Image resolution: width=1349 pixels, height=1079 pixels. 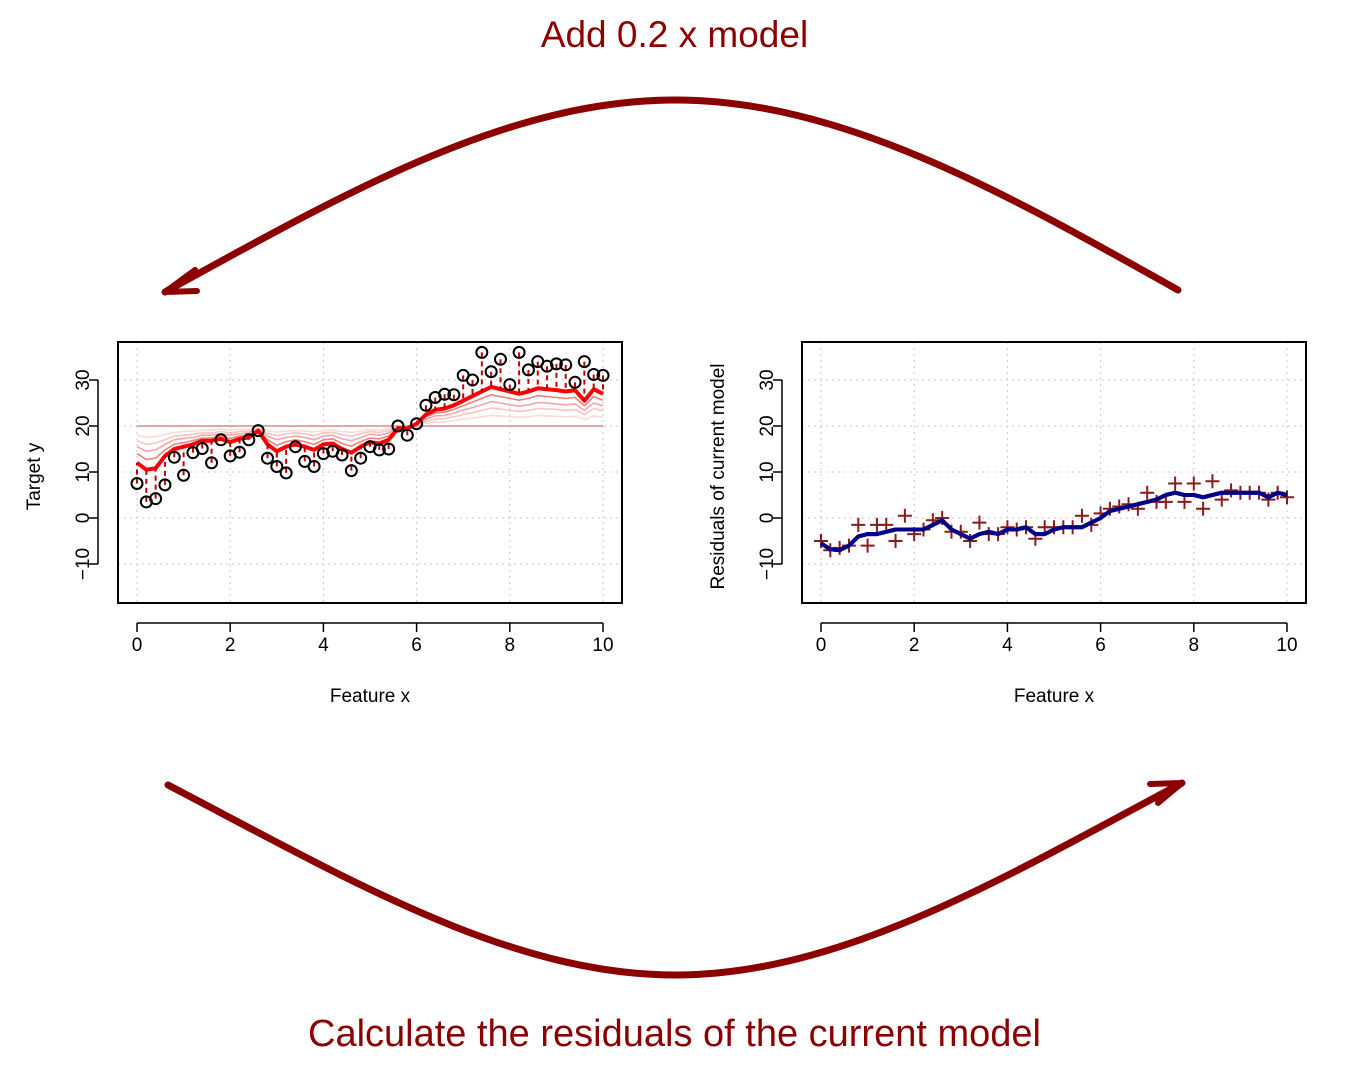 I want to click on main-model-line, so click(x=369, y=428).